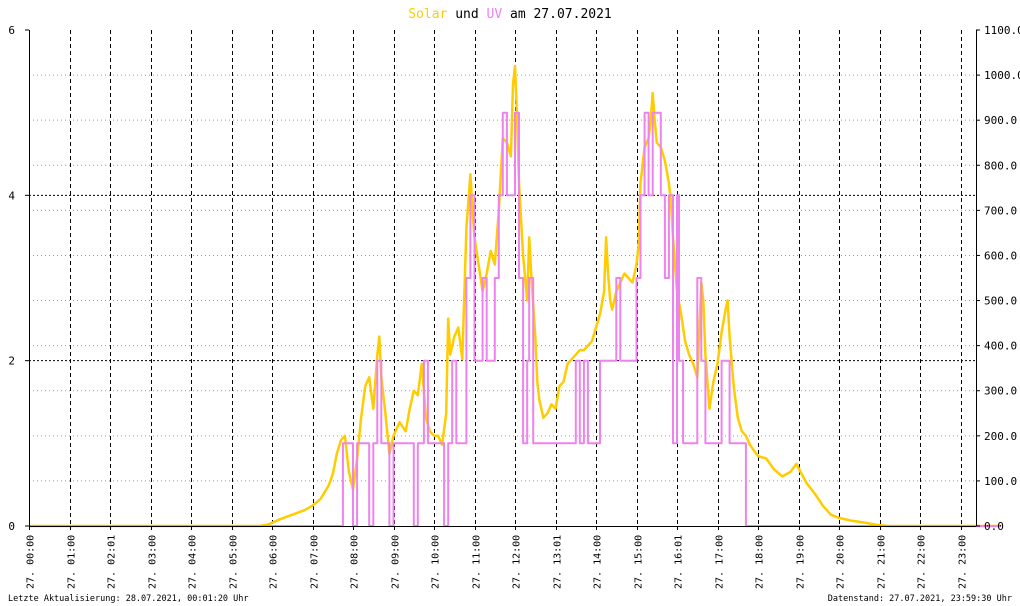 The width and height of the screenshot is (1020, 606). Describe the element at coordinates (477, 562) in the screenshot. I see `x-tick-label: 27. 11:00` at that location.